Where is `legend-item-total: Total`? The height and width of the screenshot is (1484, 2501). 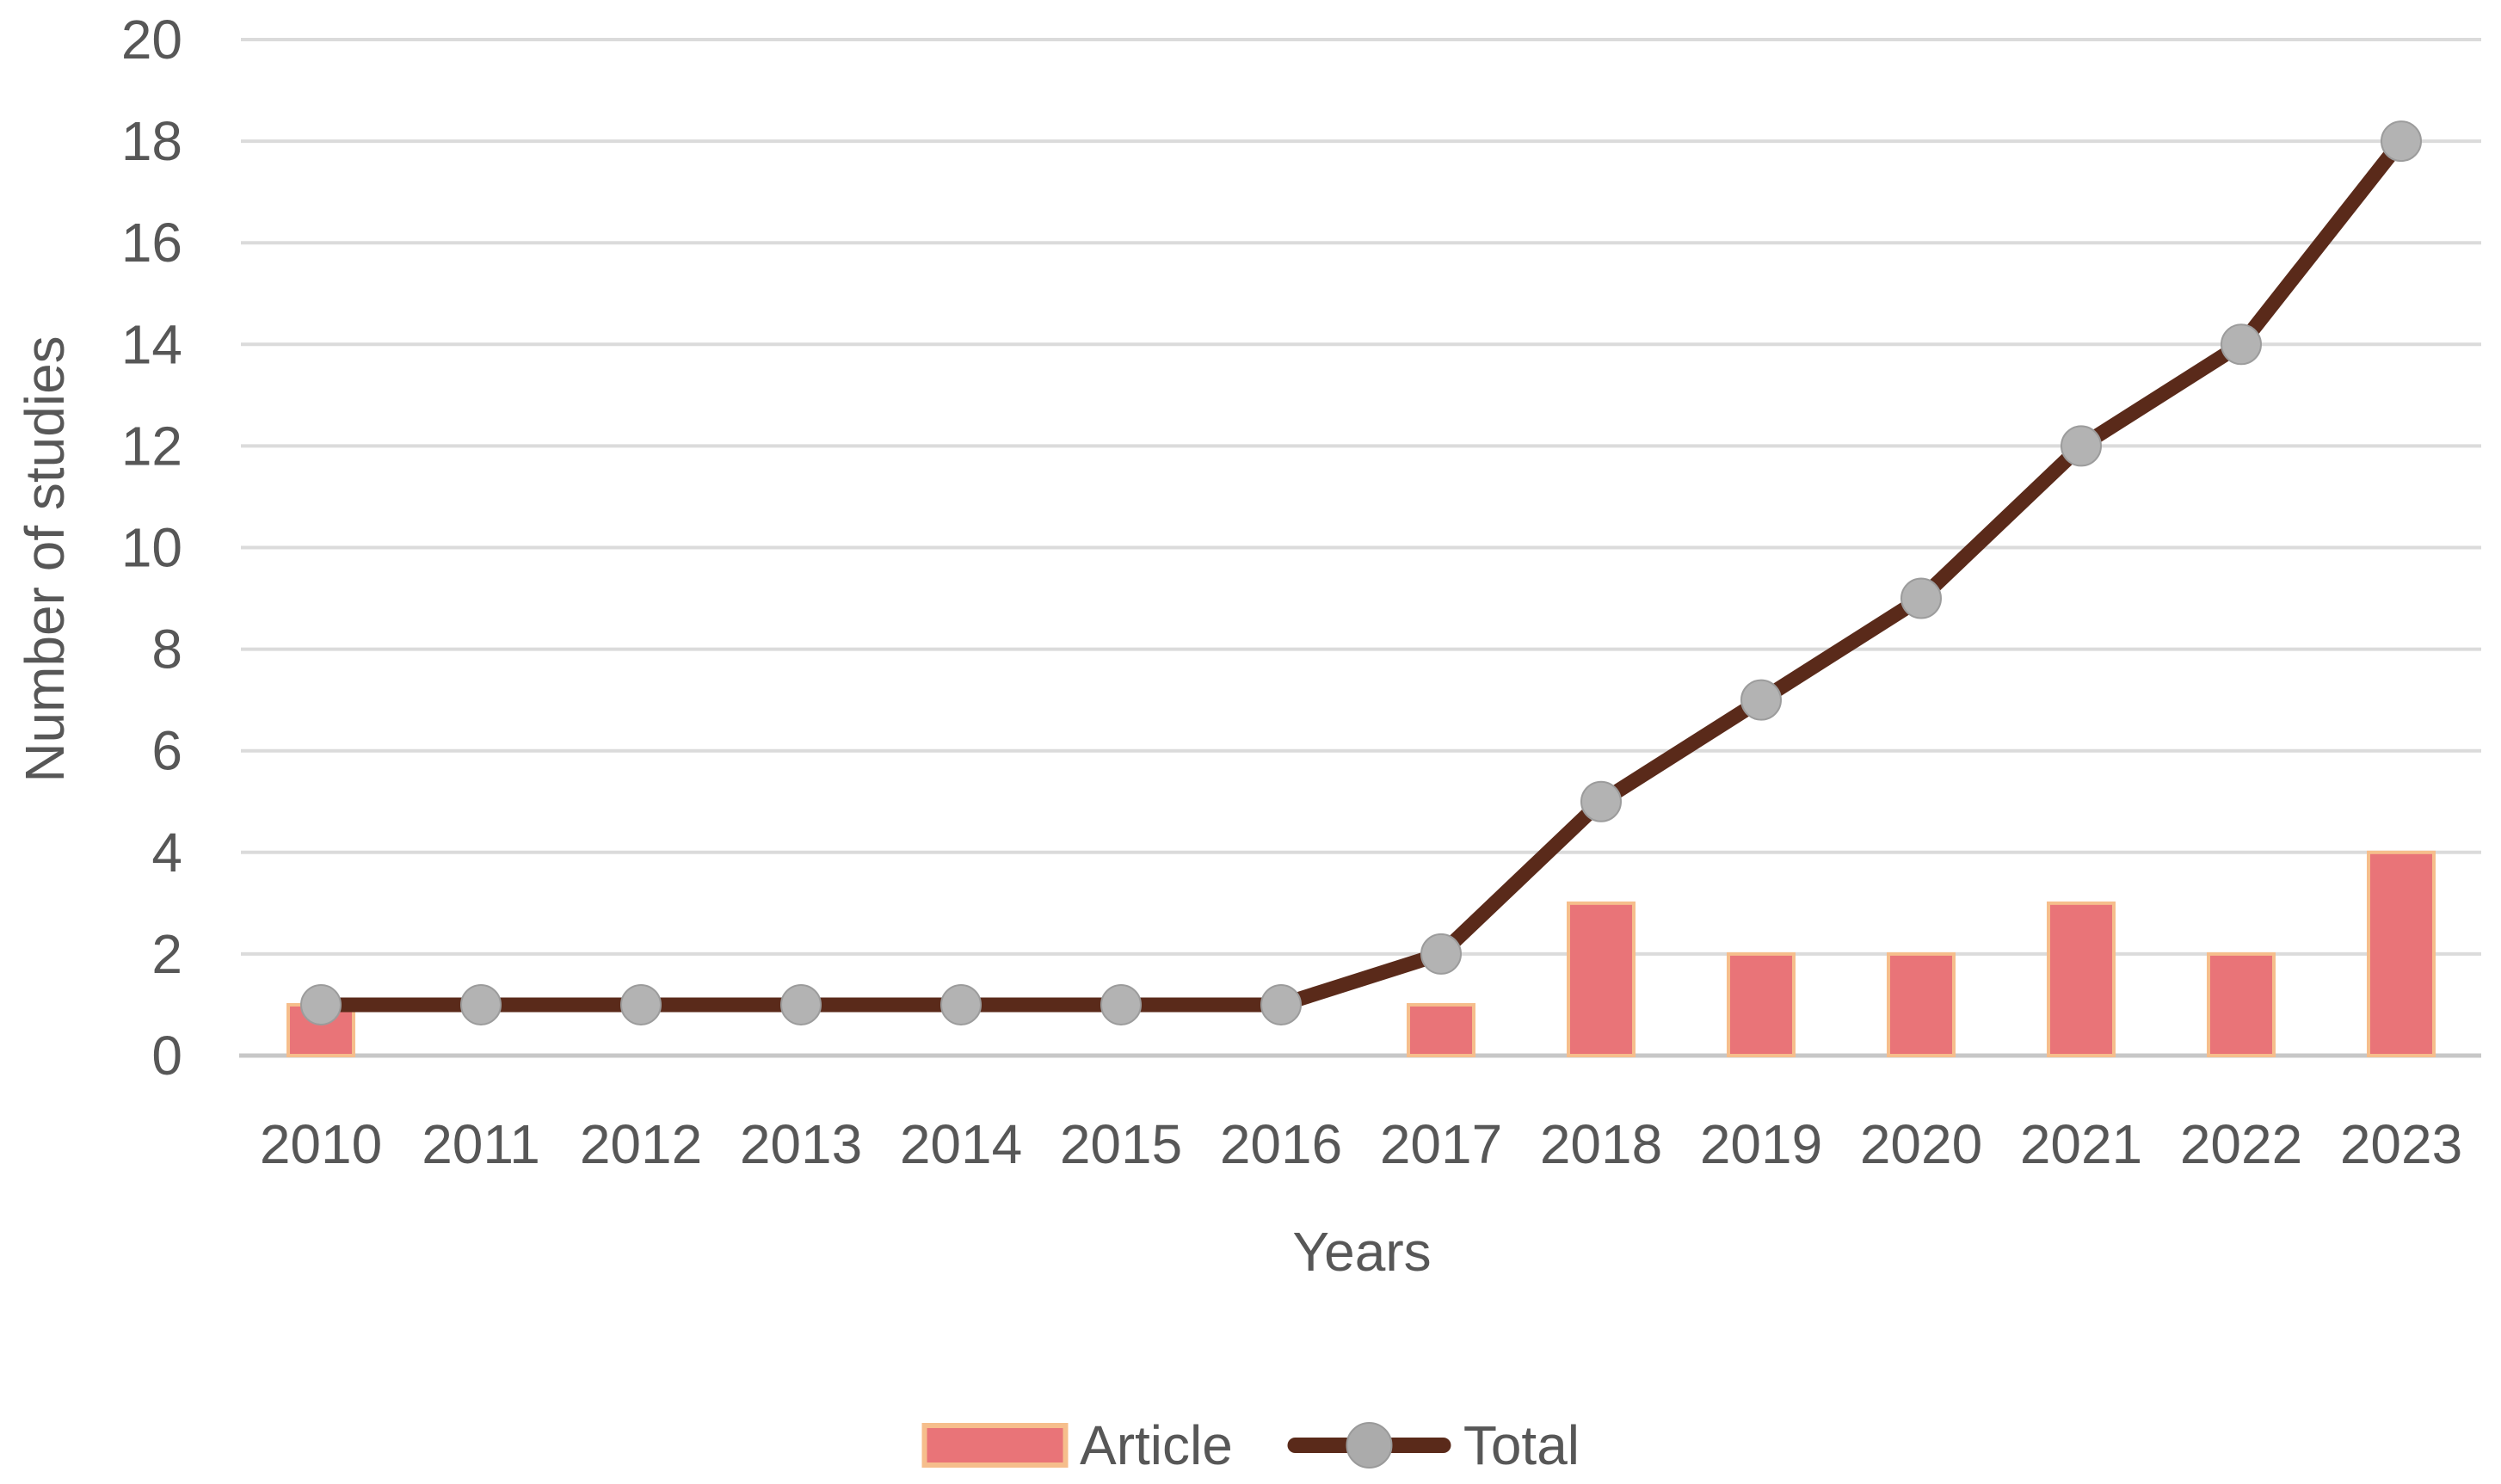 legend-item-total: Total is located at coordinates (1433, 1445).